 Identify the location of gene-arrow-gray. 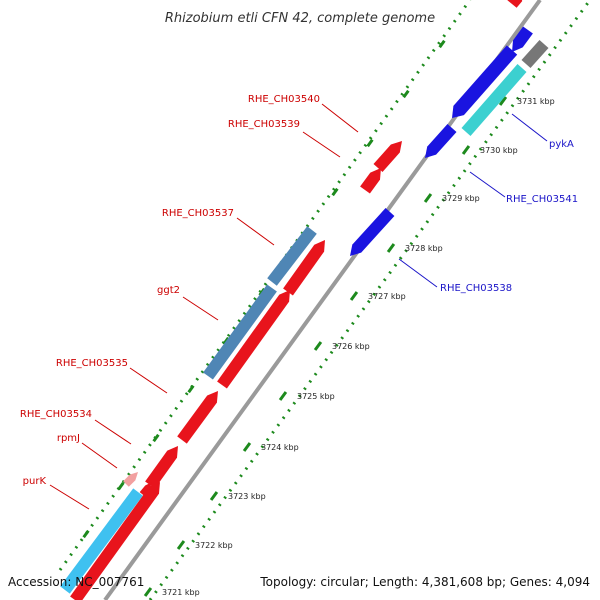
(535, 54).